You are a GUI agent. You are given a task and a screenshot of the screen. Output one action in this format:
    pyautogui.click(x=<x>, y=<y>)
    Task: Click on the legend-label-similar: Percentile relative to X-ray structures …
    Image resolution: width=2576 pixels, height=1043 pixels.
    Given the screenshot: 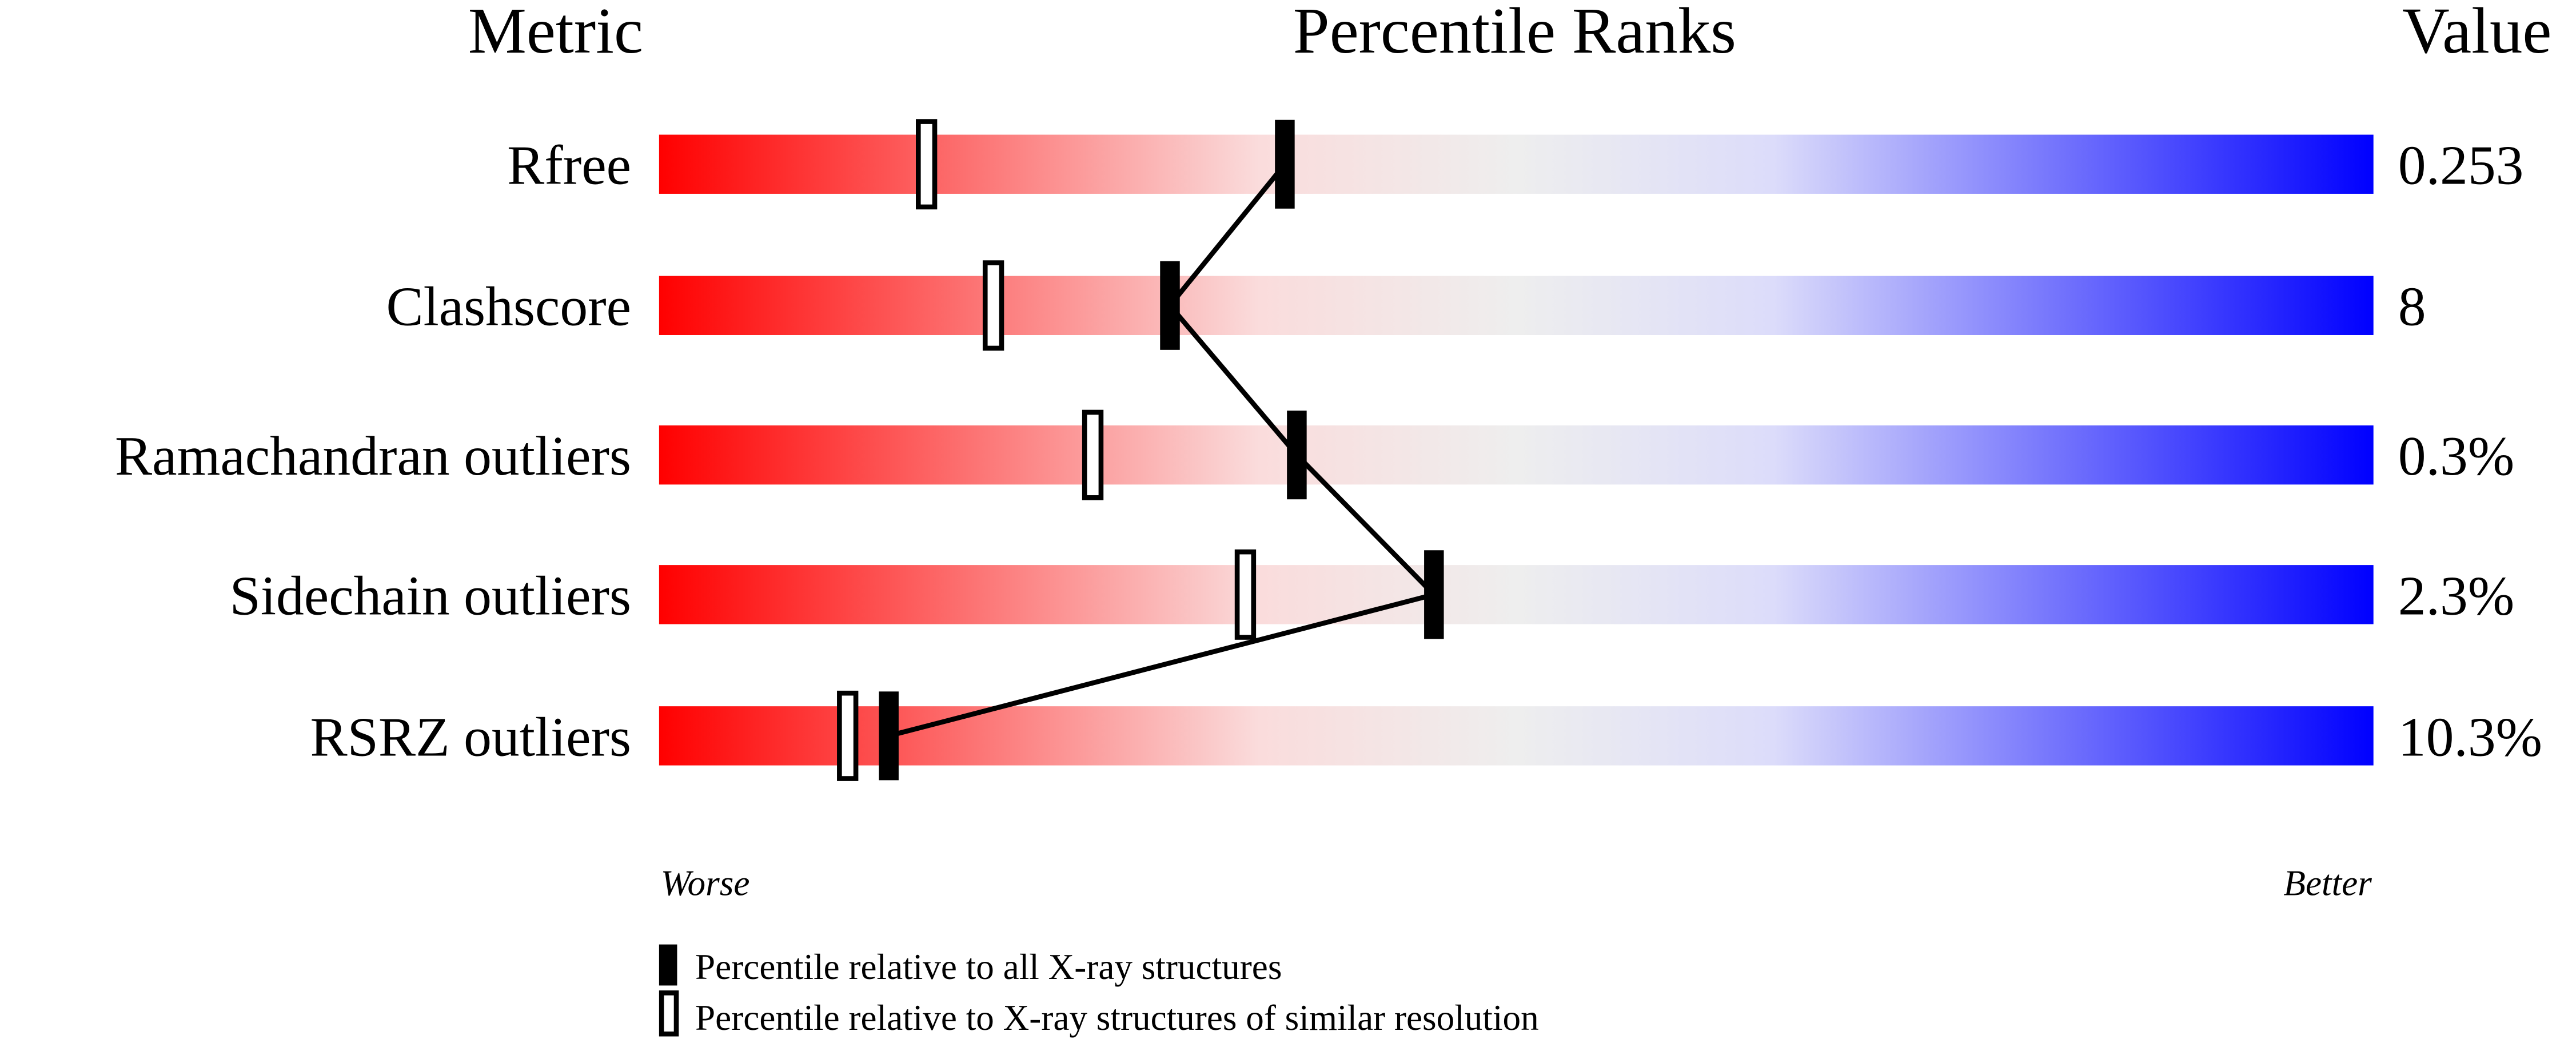 What is the action you would take?
    pyautogui.click(x=1117, y=1018)
    